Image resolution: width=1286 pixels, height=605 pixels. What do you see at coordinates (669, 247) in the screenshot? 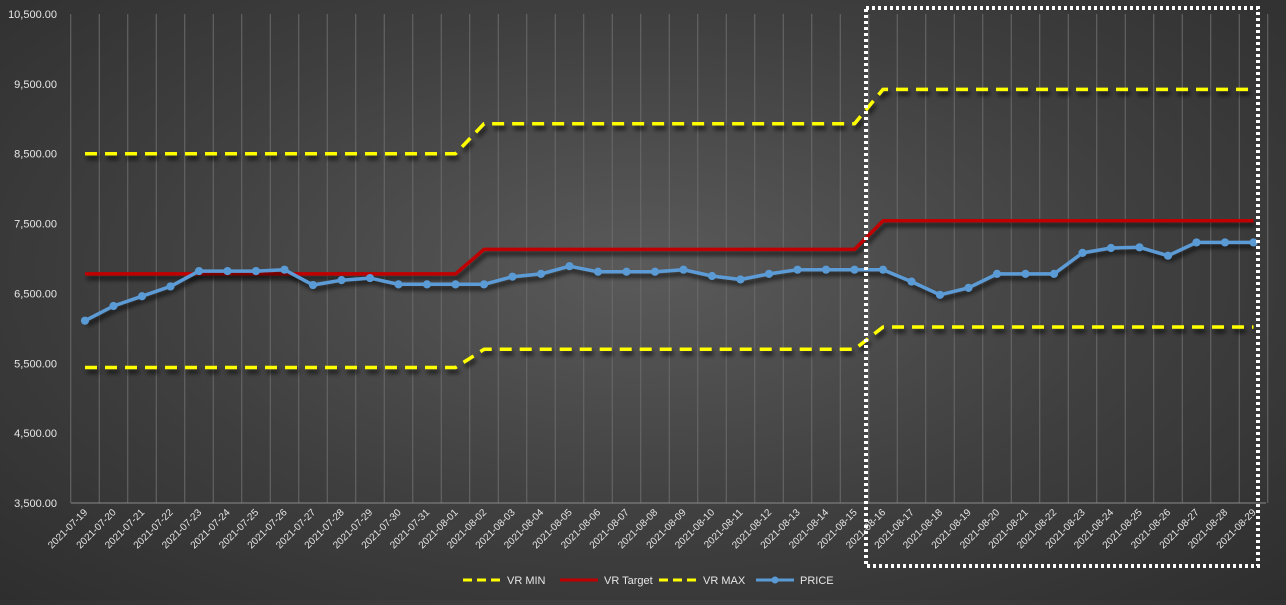
I see `series-line-vr-target` at bounding box center [669, 247].